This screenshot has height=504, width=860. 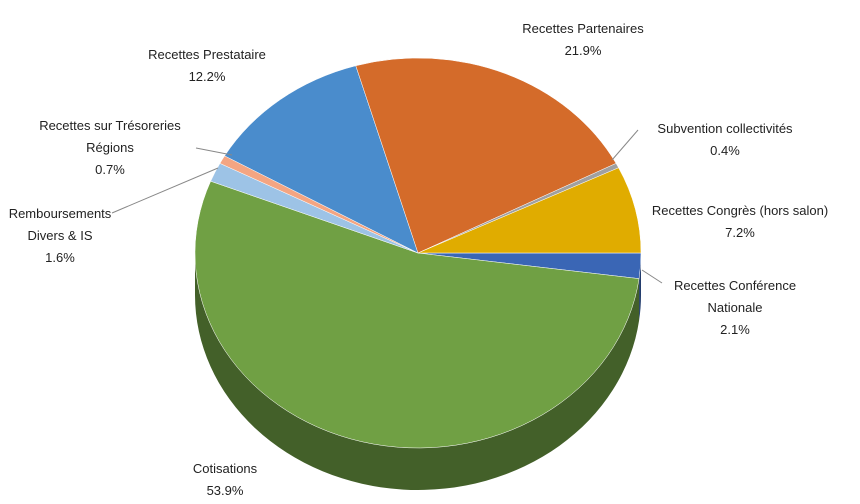 I want to click on label-value: 21.9%, so click(x=583, y=50).